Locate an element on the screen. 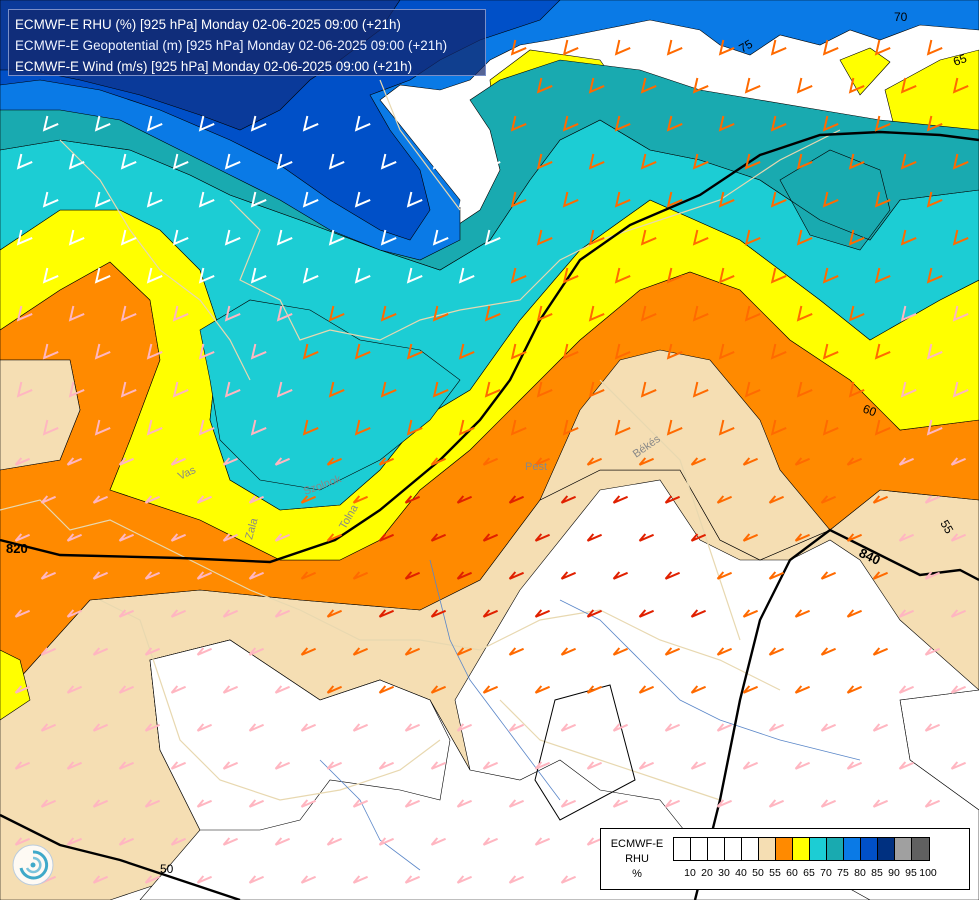 The width and height of the screenshot is (979, 900). place-label-zala: Zala is located at coordinates (251, 528).